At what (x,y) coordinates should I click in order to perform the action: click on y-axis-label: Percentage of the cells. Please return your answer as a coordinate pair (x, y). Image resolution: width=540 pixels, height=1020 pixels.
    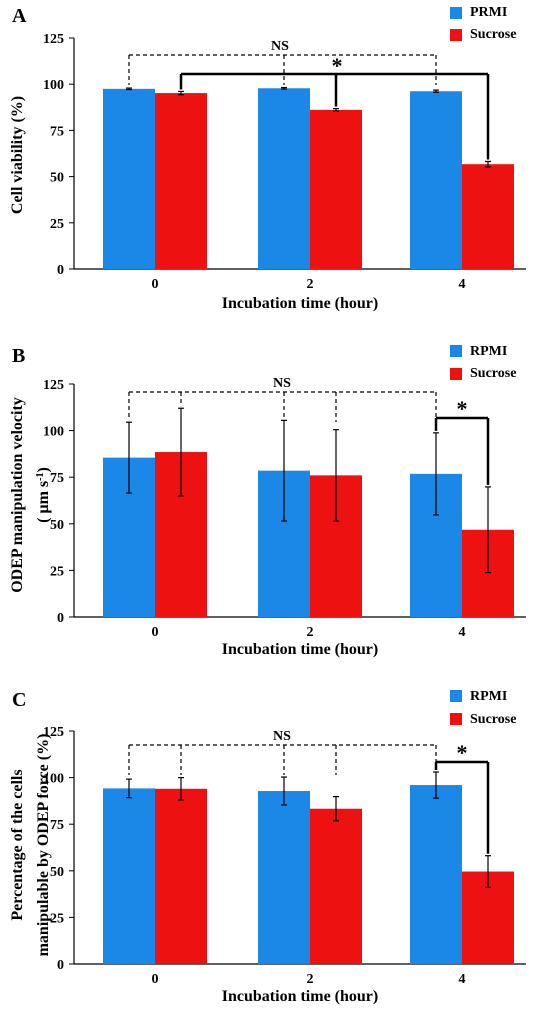
    Looking at the image, I should click on (17, 844).